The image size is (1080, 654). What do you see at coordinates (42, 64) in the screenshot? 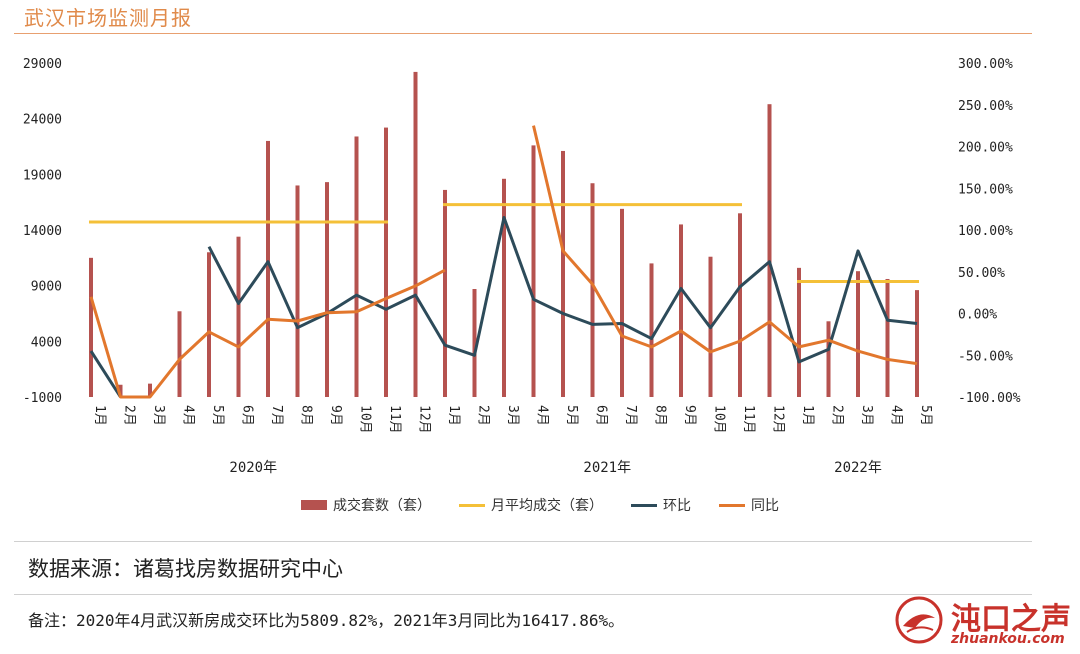
I see `left-axis-tick-label: 29000` at bounding box center [42, 64].